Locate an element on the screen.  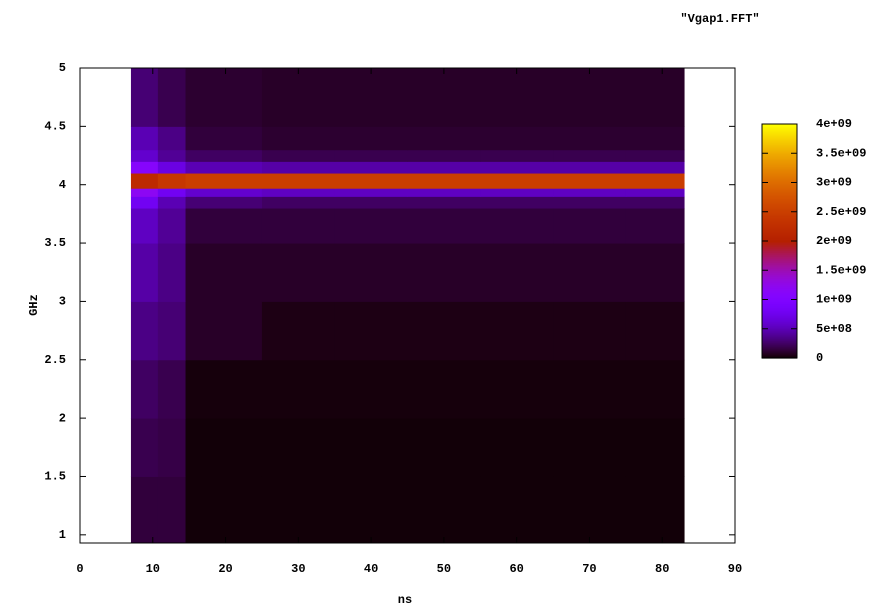
x-tick-label: 0 is located at coordinates (79, 569).